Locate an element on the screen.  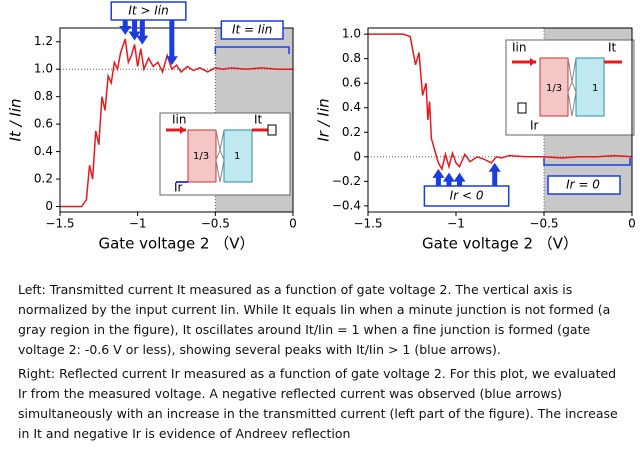
y-tick-label: −0.2 is located at coordinates (346, 181).